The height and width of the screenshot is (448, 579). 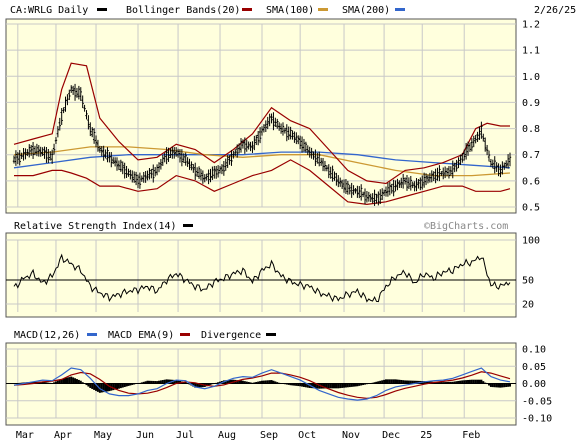 I want to click on x-tick-label: Apr, so click(x=63, y=435).